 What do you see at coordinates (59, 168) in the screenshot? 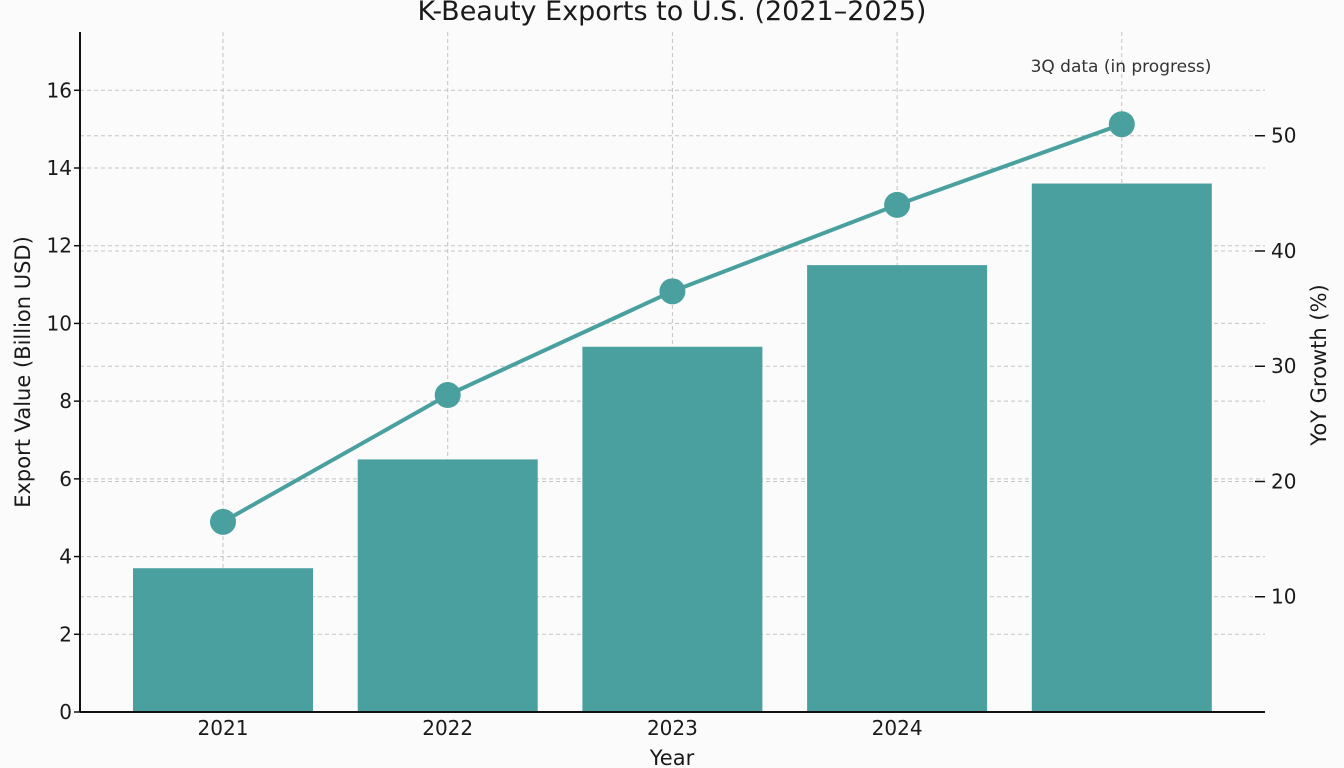
I see `y-tick-label: 14` at bounding box center [59, 168].